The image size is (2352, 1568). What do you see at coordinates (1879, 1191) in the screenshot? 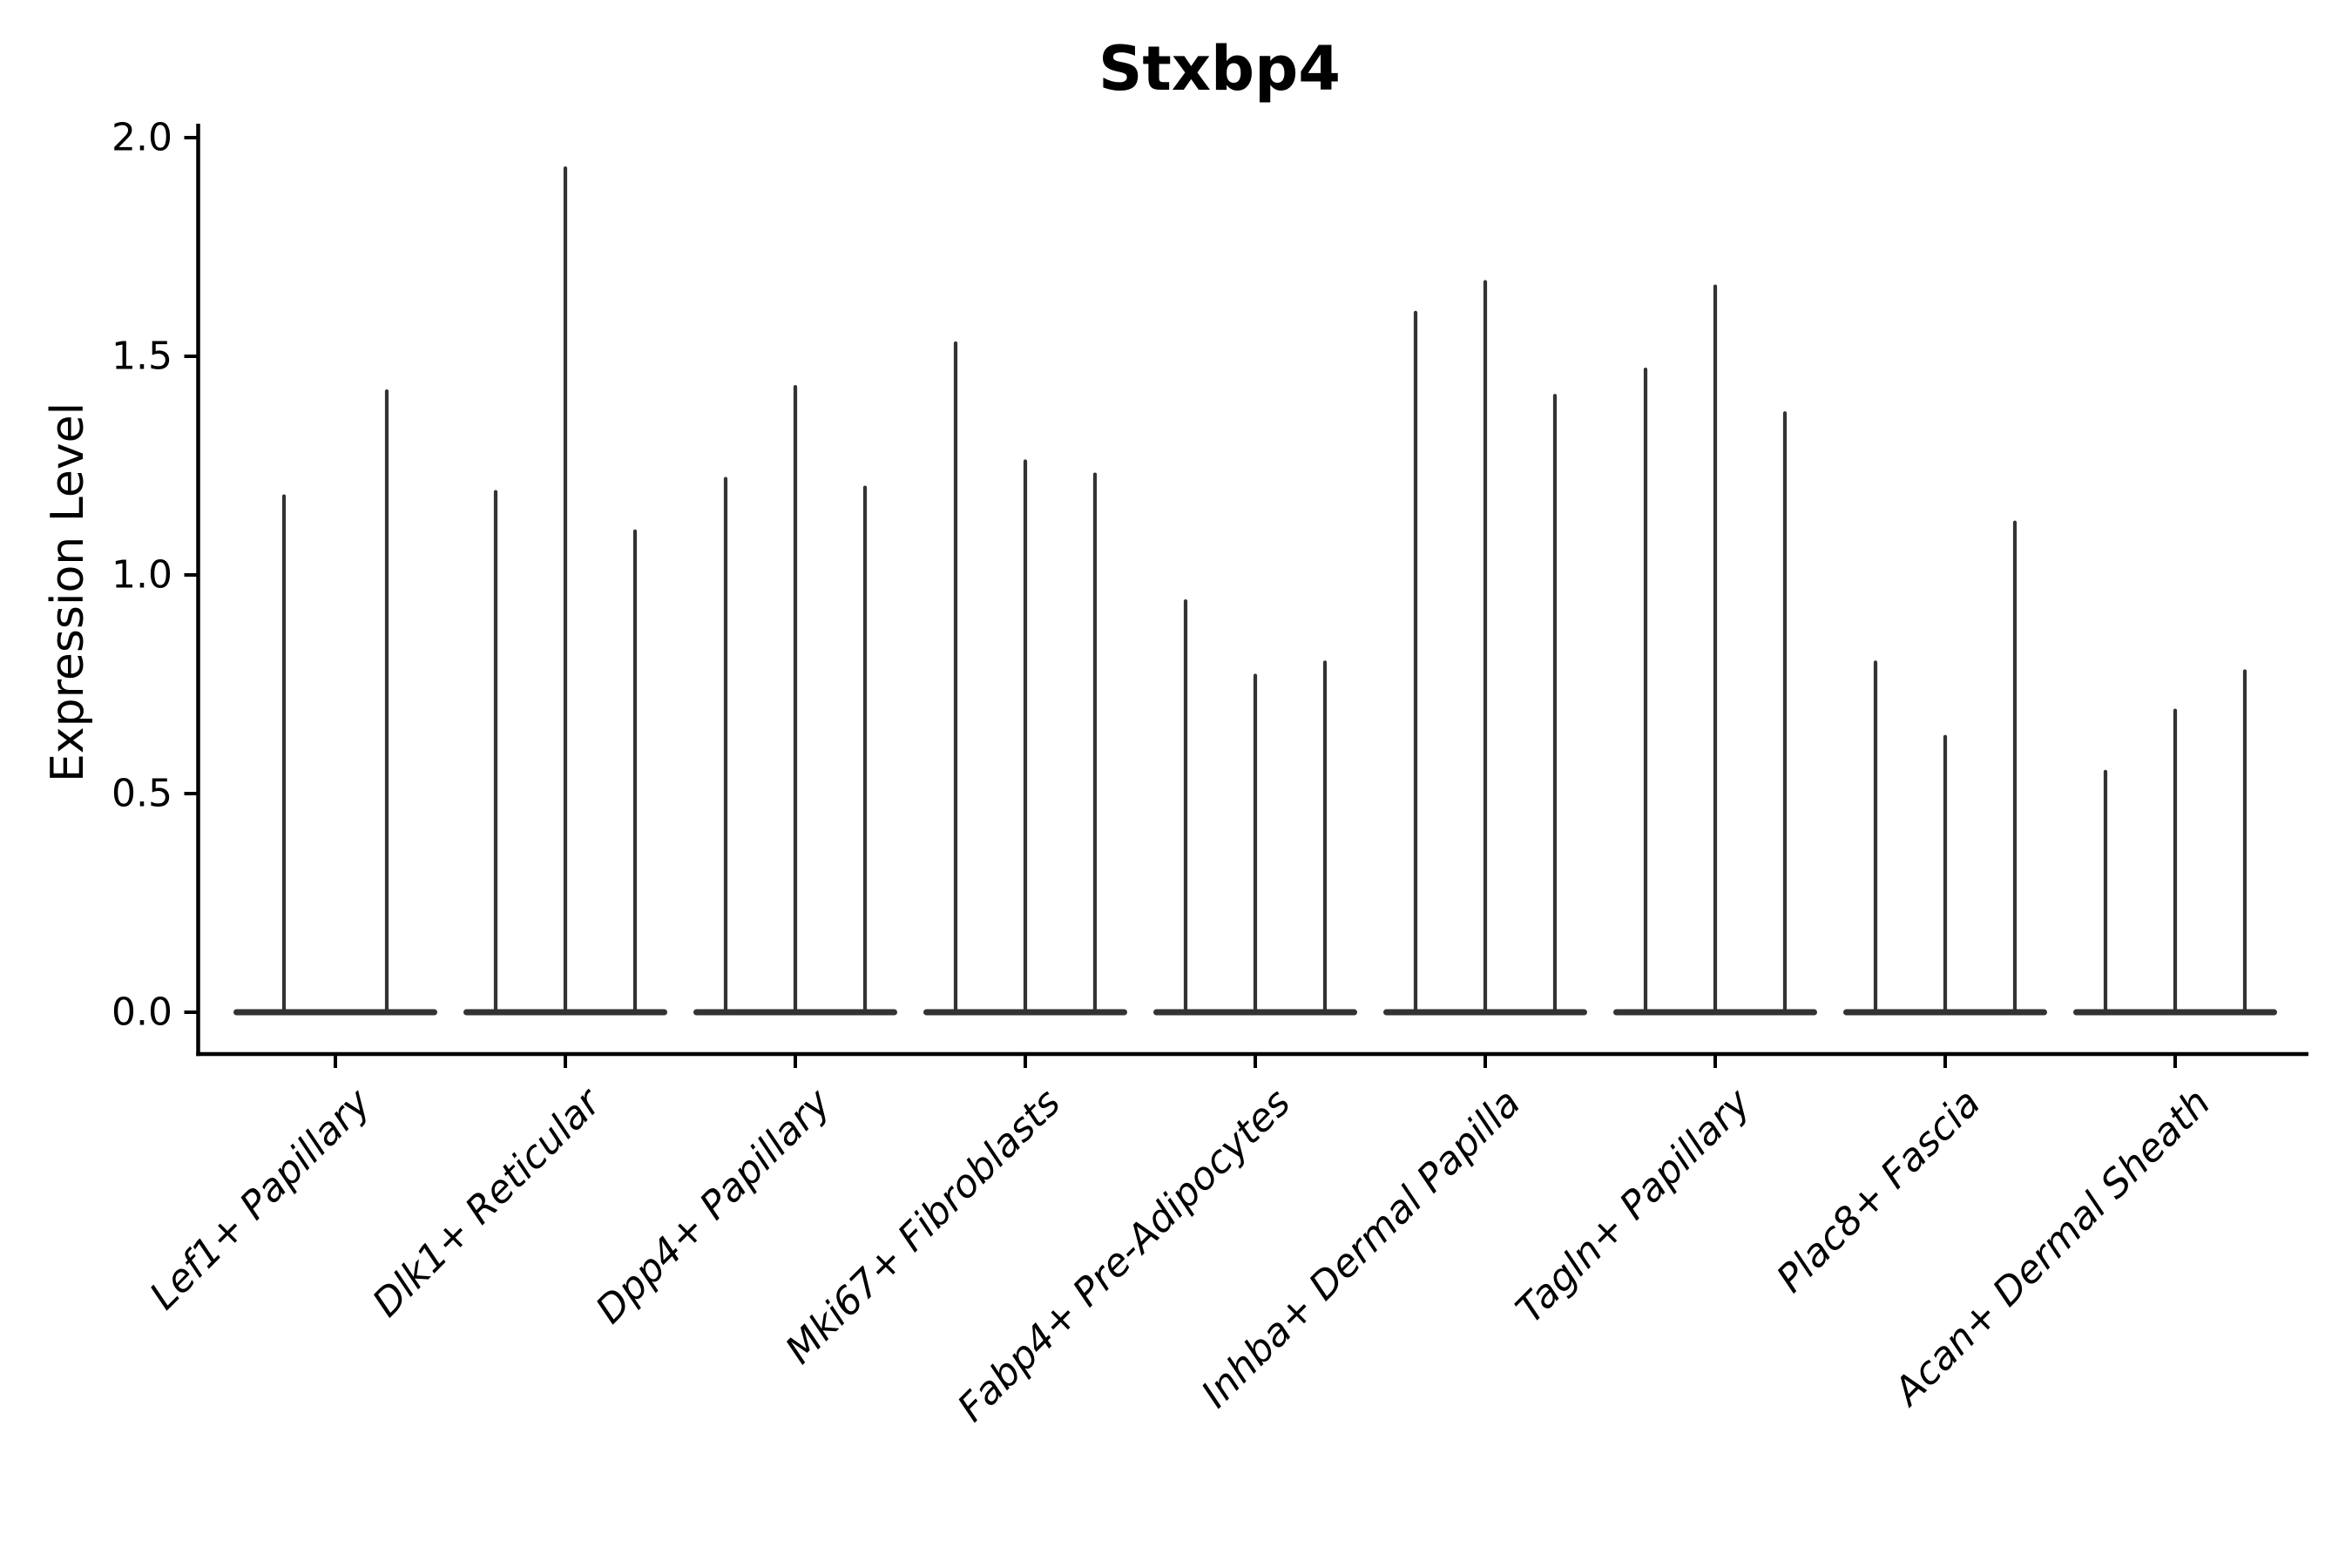
I see `x-tick-label: Plac8+ Fascia` at bounding box center [1879, 1191].